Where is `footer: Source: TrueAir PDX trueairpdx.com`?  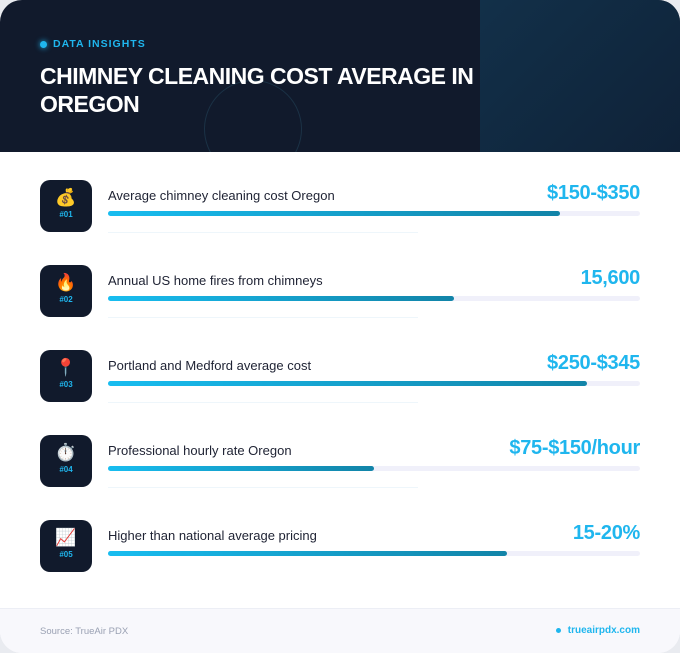
footer: Source: TrueAir PDX trueairpdx.com is located at coordinates (340, 630).